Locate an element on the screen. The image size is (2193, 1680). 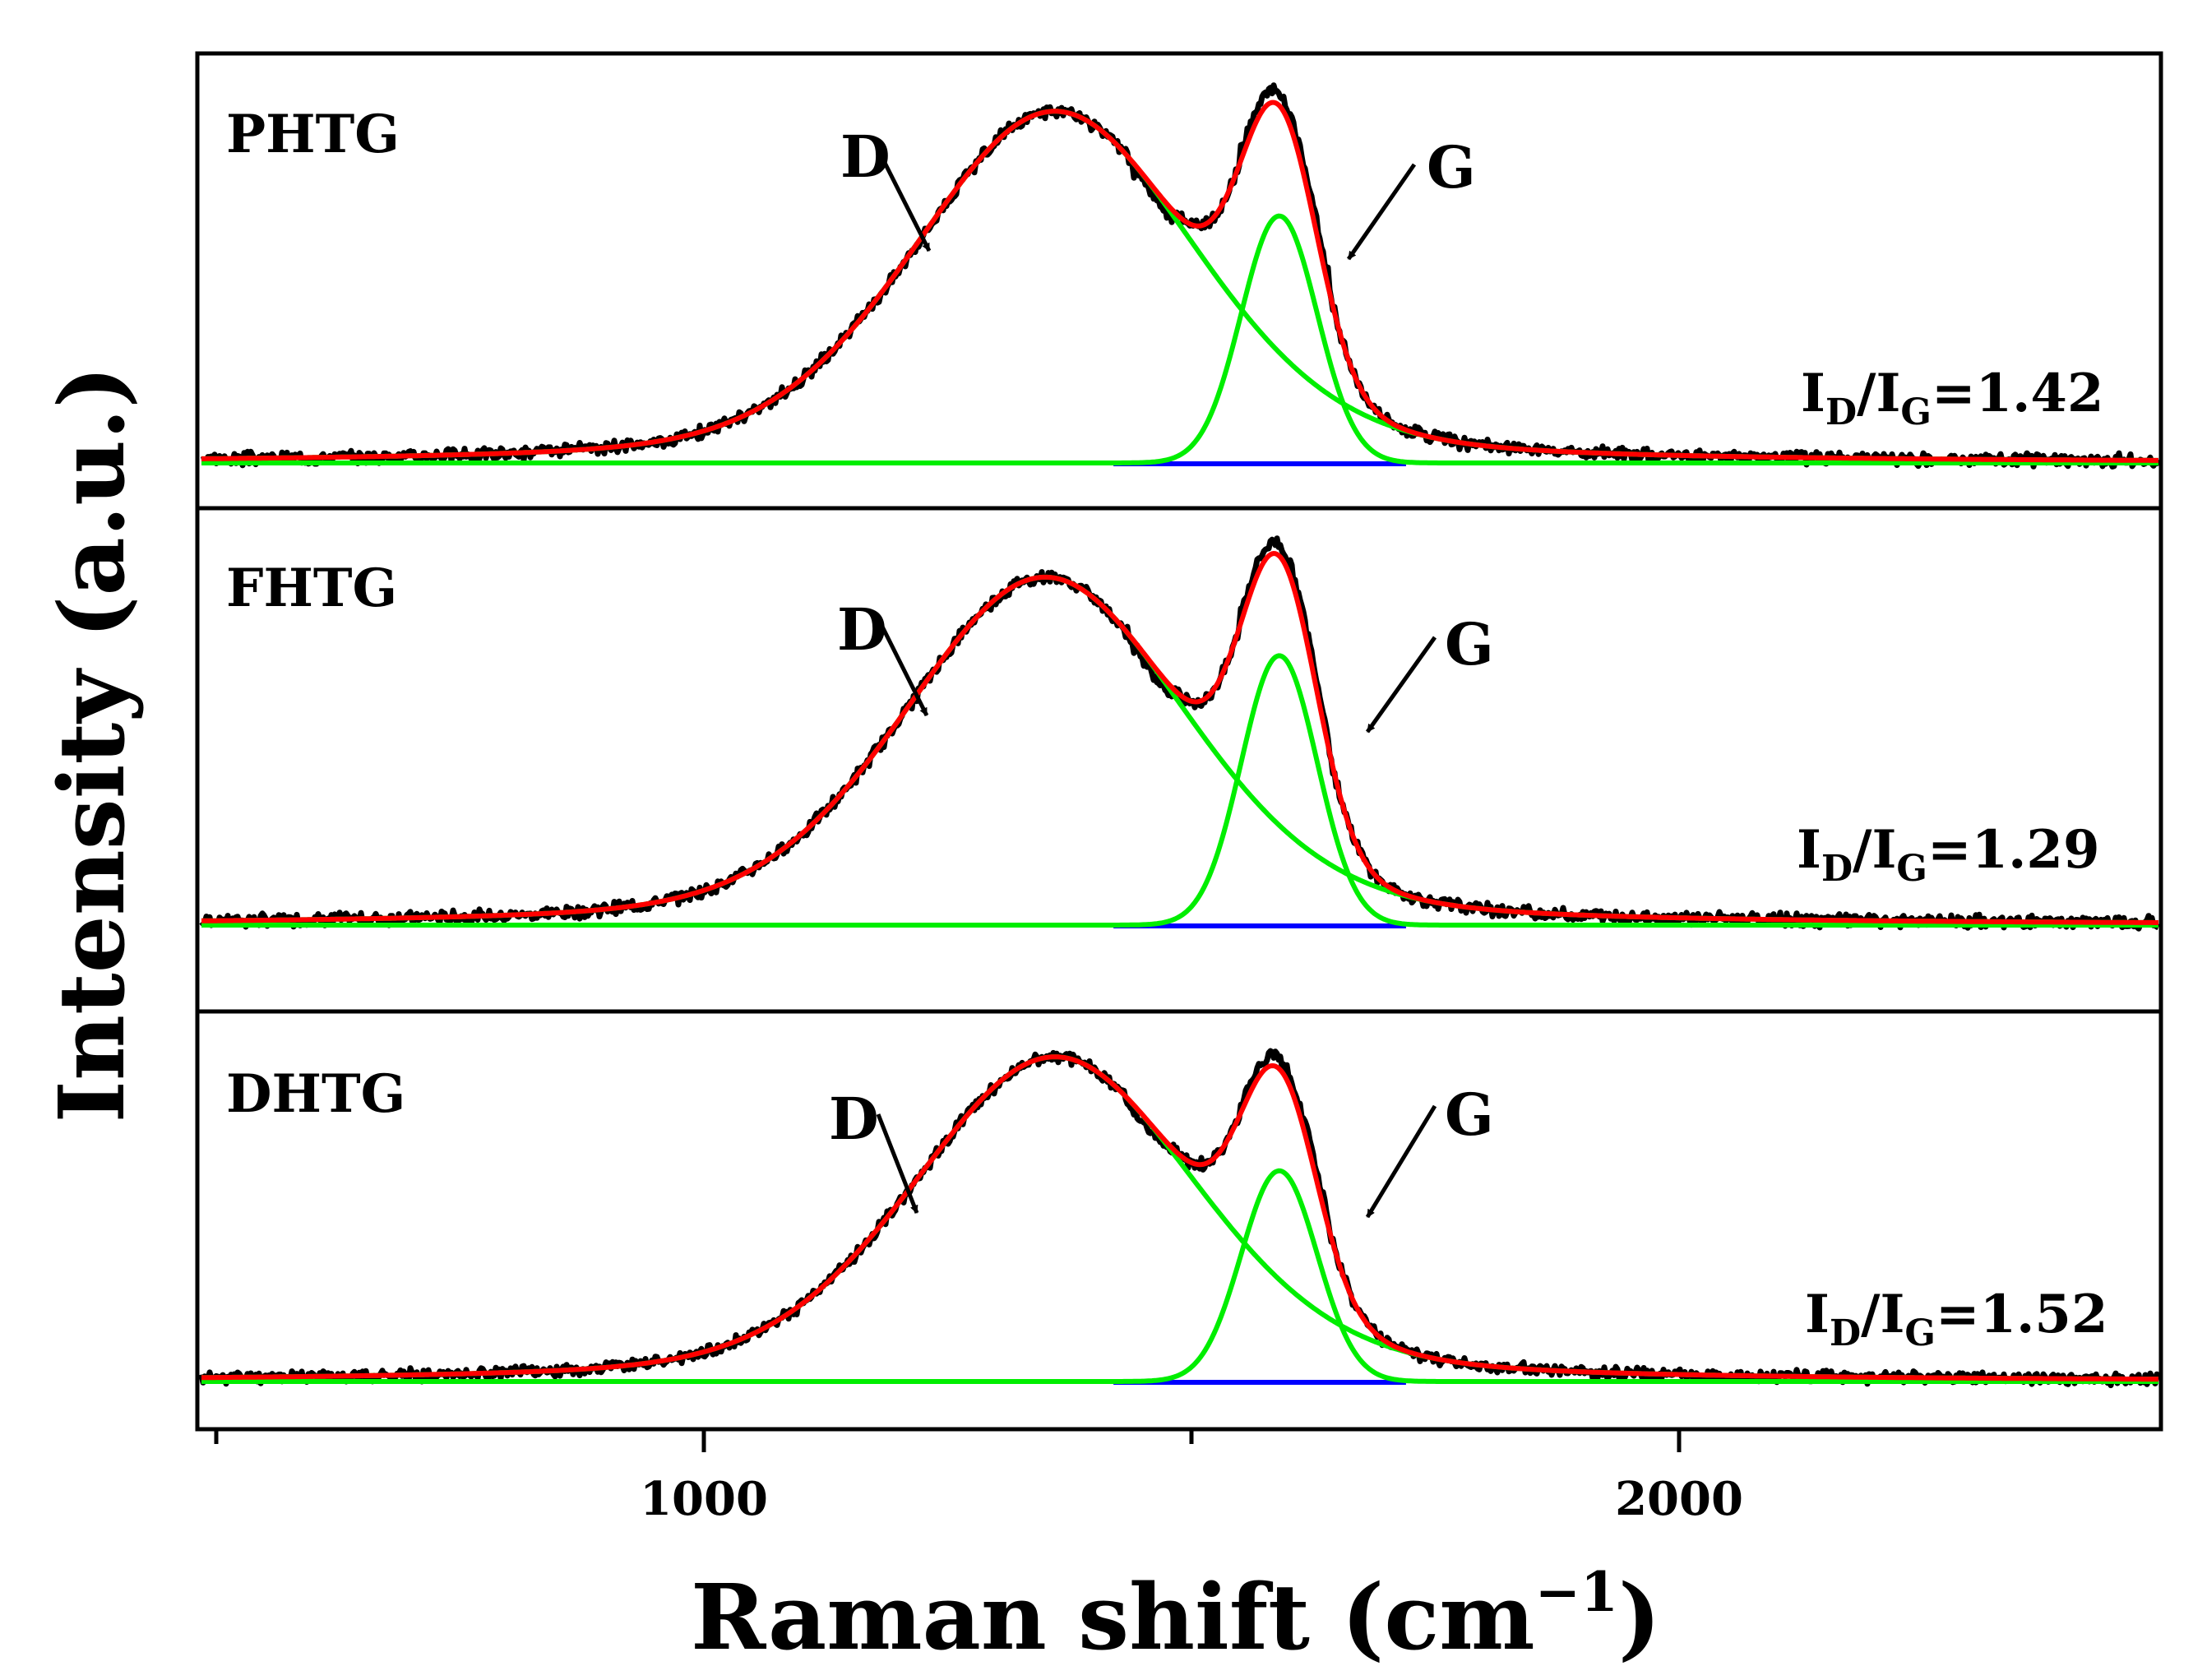
ratio-sub-g-dhtg: G is located at coordinates (1920, 1333).